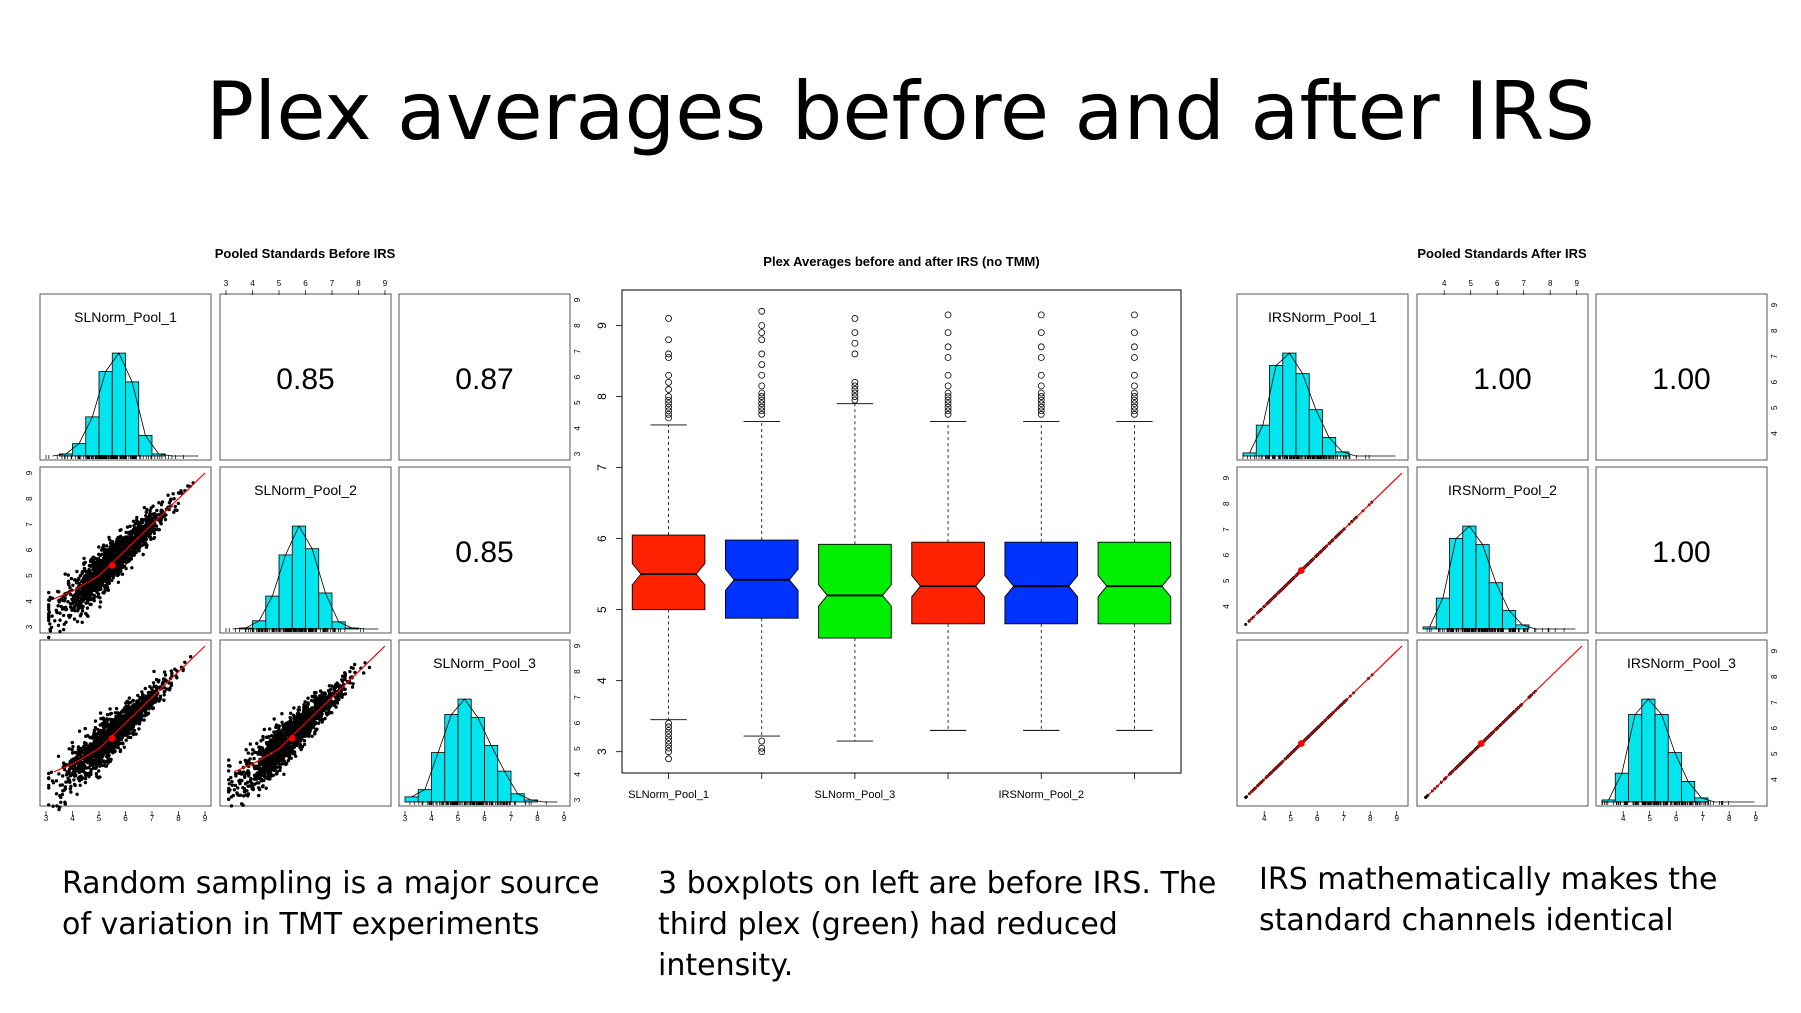  What do you see at coordinates (484, 550) in the screenshot?
I see `panel-frame` at bounding box center [484, 550].